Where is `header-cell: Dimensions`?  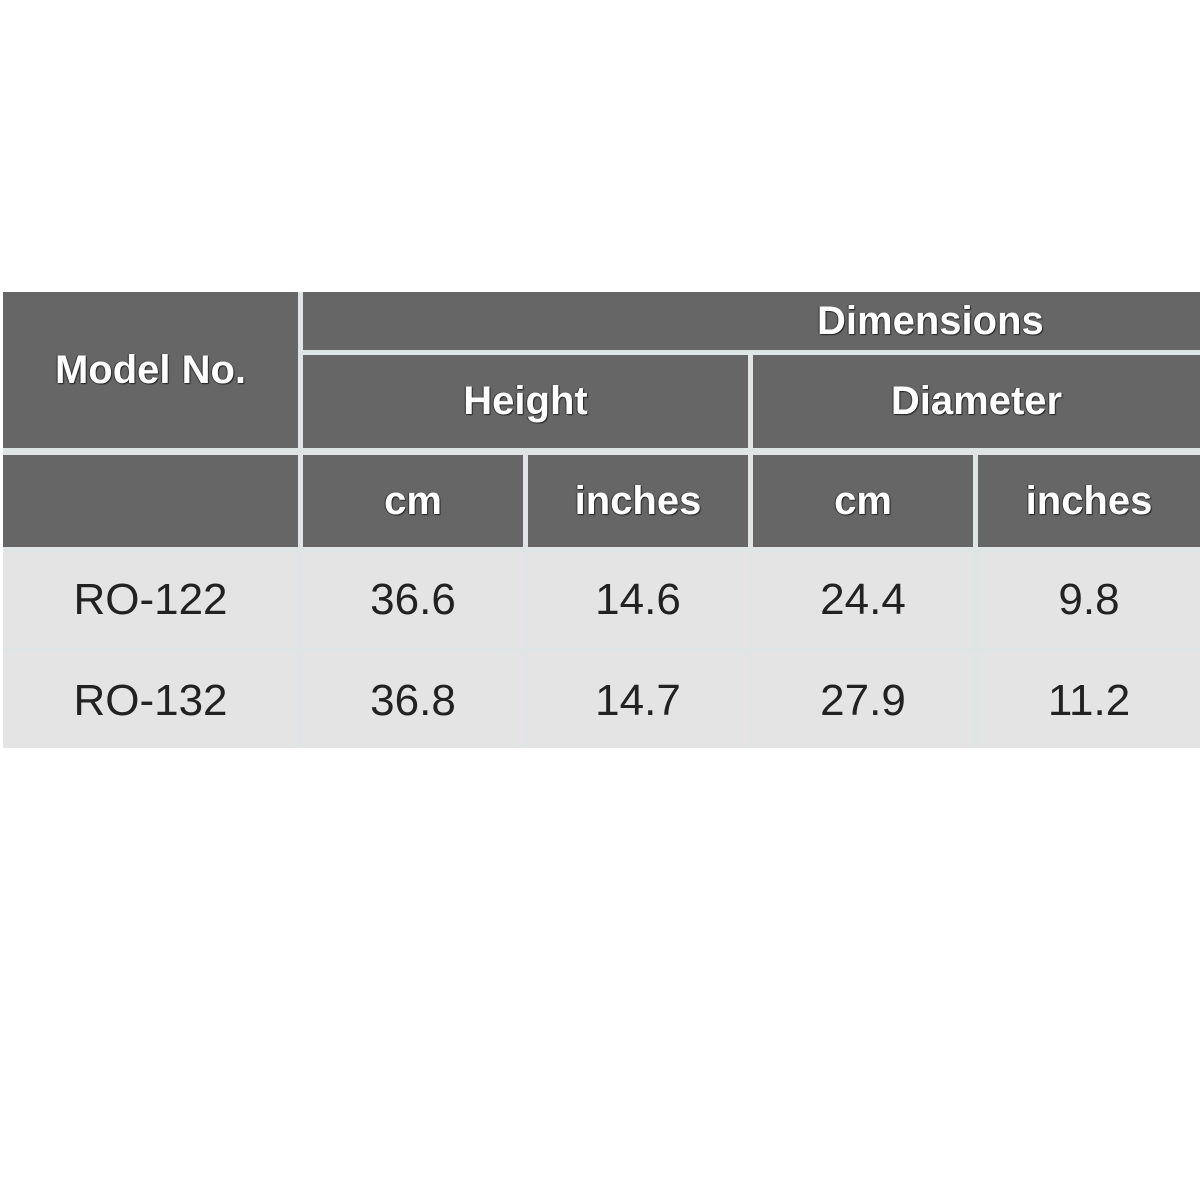
header-cell: Dimensions is located at coordinates (751, 321).